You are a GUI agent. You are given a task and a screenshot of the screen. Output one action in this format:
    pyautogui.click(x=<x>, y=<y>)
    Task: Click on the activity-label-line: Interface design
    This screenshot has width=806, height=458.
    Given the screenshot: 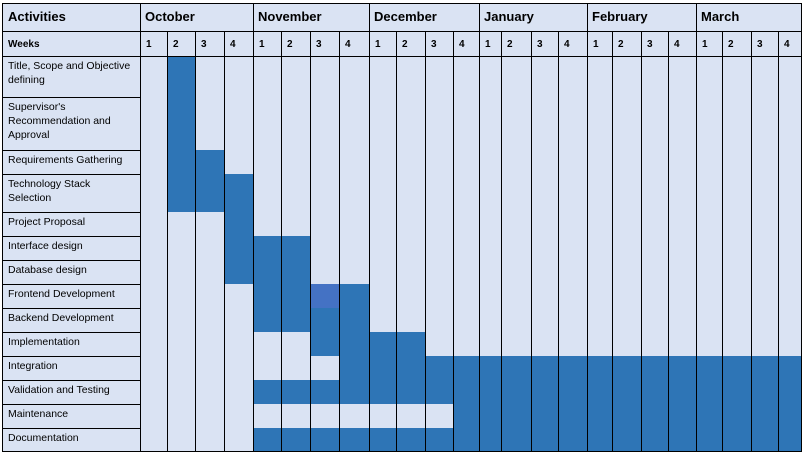 What is the action you would take?
    pyautogui.click(x=45, y=246)
    